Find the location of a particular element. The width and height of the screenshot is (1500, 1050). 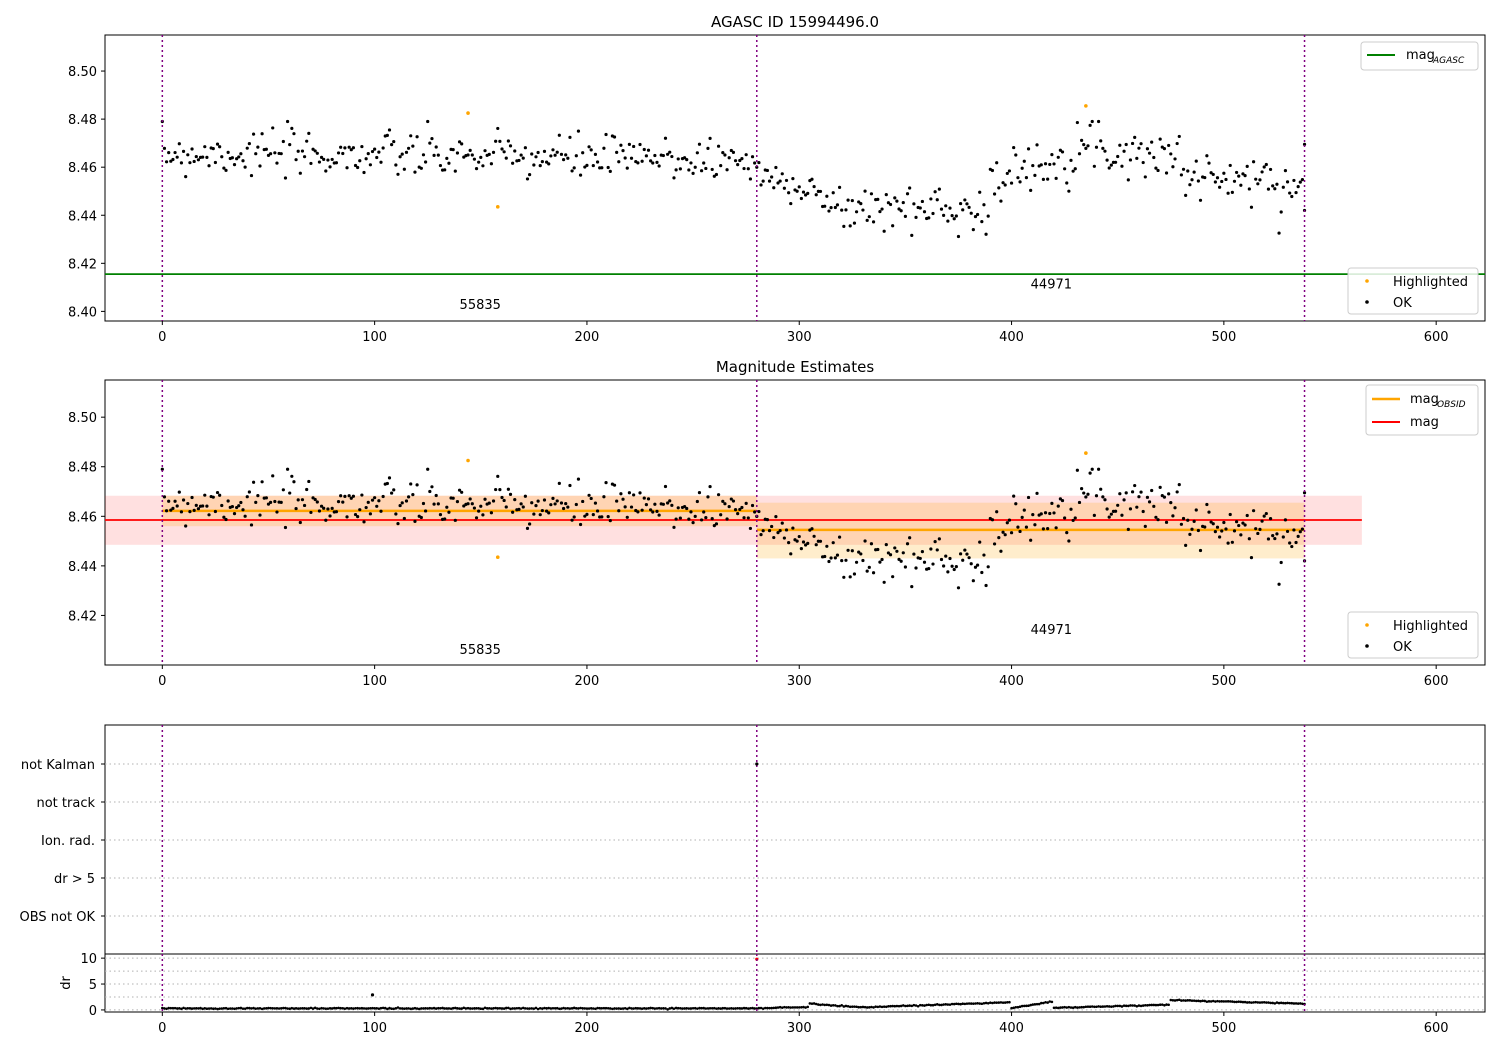

x-tick-label: 200 is located at coordinates (587, 1028).